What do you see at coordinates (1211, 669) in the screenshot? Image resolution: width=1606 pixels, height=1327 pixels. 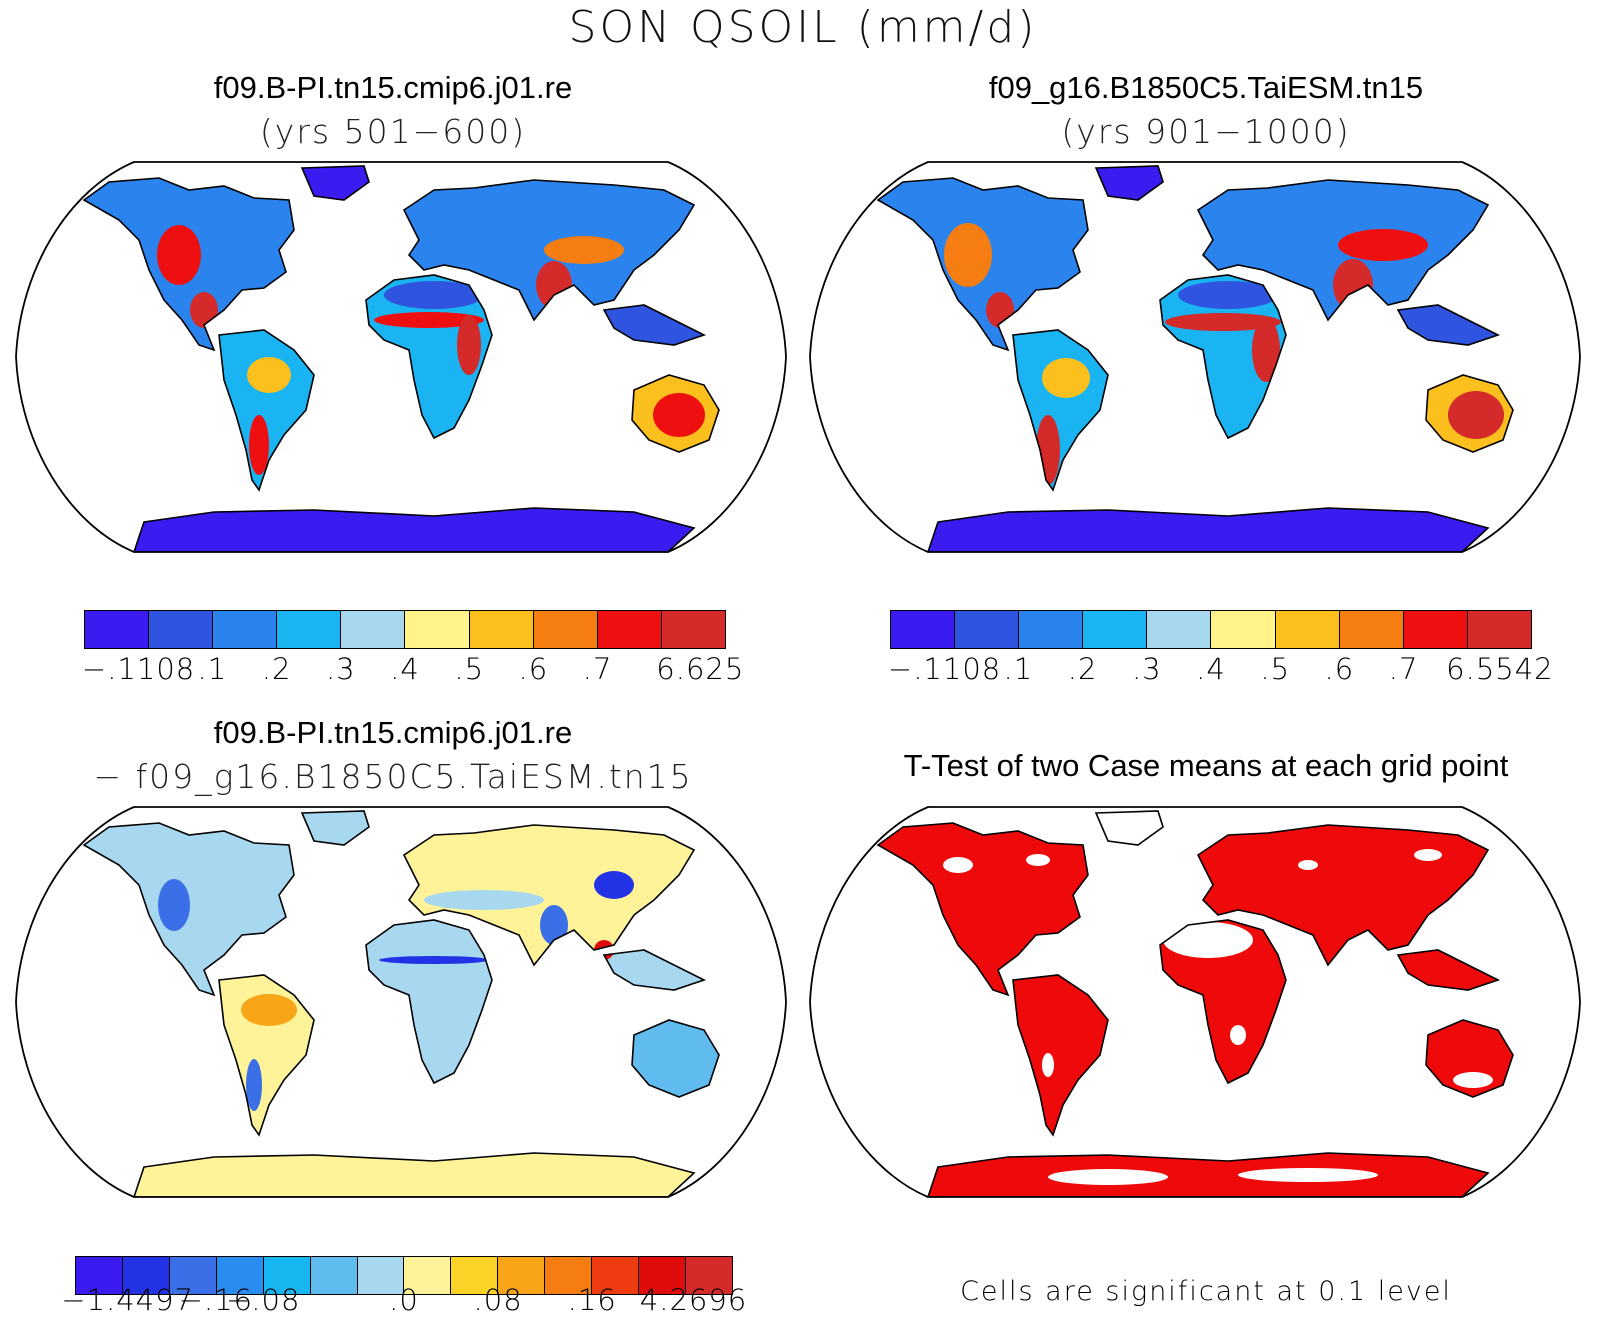 I see `colorbar-tick-label: .4` at bounding box center [1211, 669].